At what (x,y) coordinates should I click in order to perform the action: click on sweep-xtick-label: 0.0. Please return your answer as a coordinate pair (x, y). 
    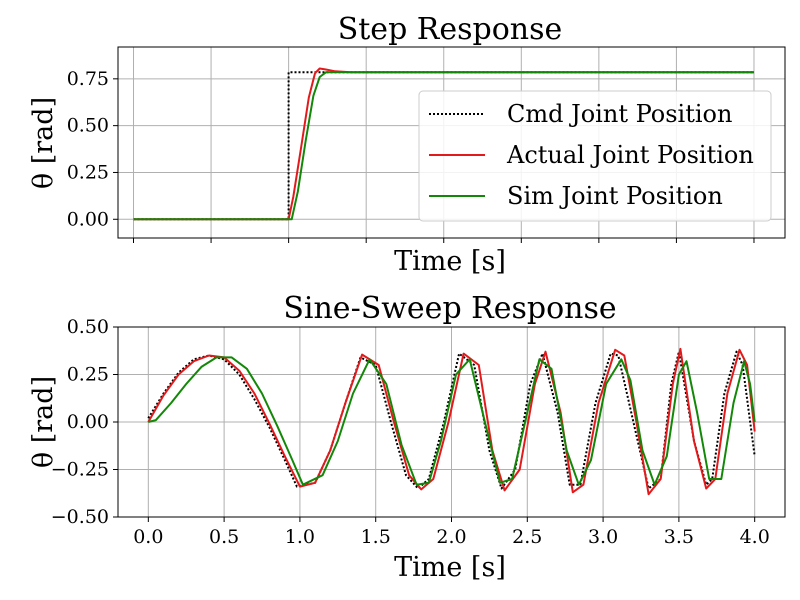
    Looking at the image, I should click on (148, 537).